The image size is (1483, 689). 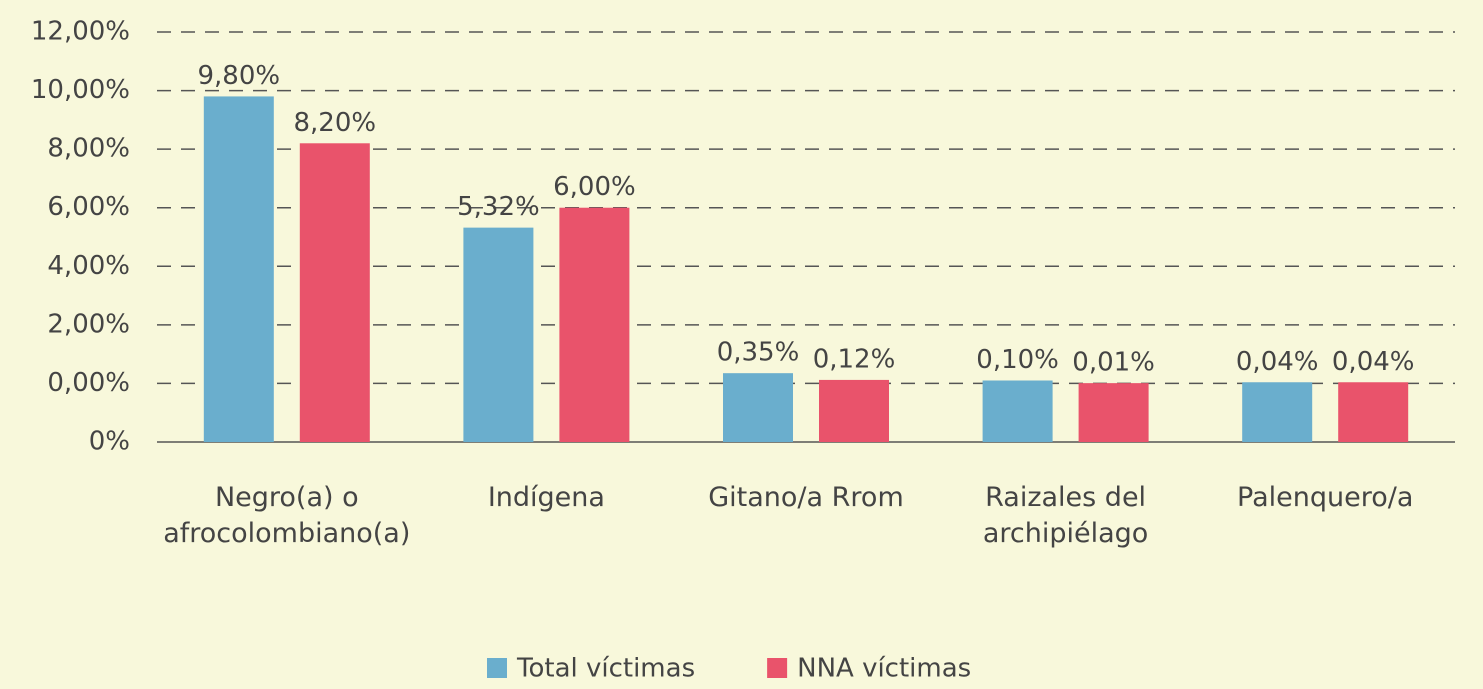 I want to click on data-label: 0,01%, so click(x=1113, y=363).